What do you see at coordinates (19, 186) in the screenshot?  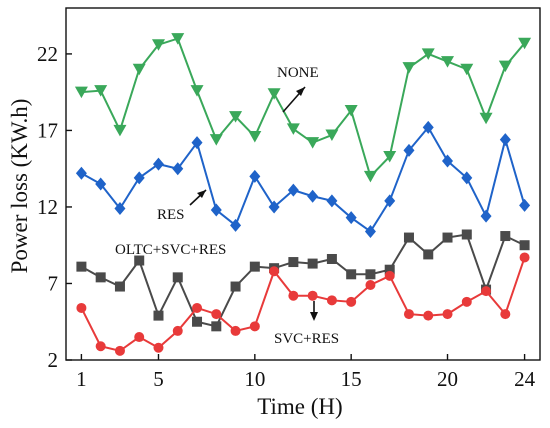 I see `y-axis-title: Power loss (KW.h)` at bounding box center [19, 186].